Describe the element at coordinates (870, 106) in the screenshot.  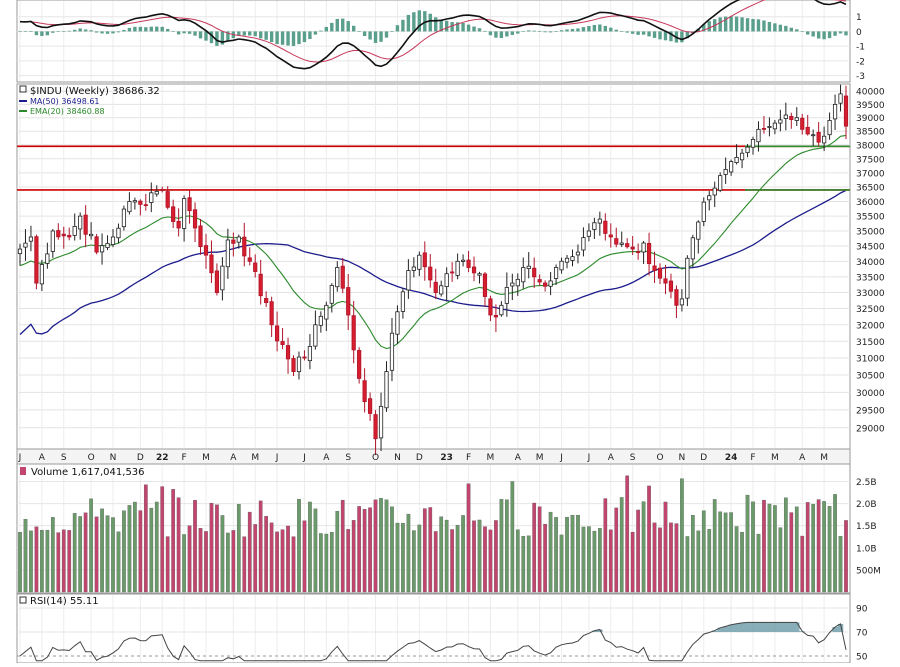
I see `price-tick-label: 39500` at that location.